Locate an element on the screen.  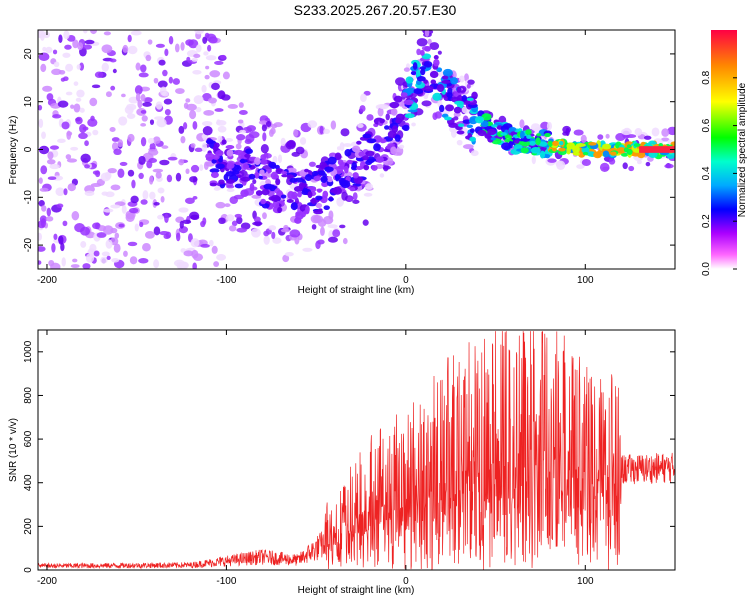
snr-x-tick-label: -100 is located at coordinates (226, 581).